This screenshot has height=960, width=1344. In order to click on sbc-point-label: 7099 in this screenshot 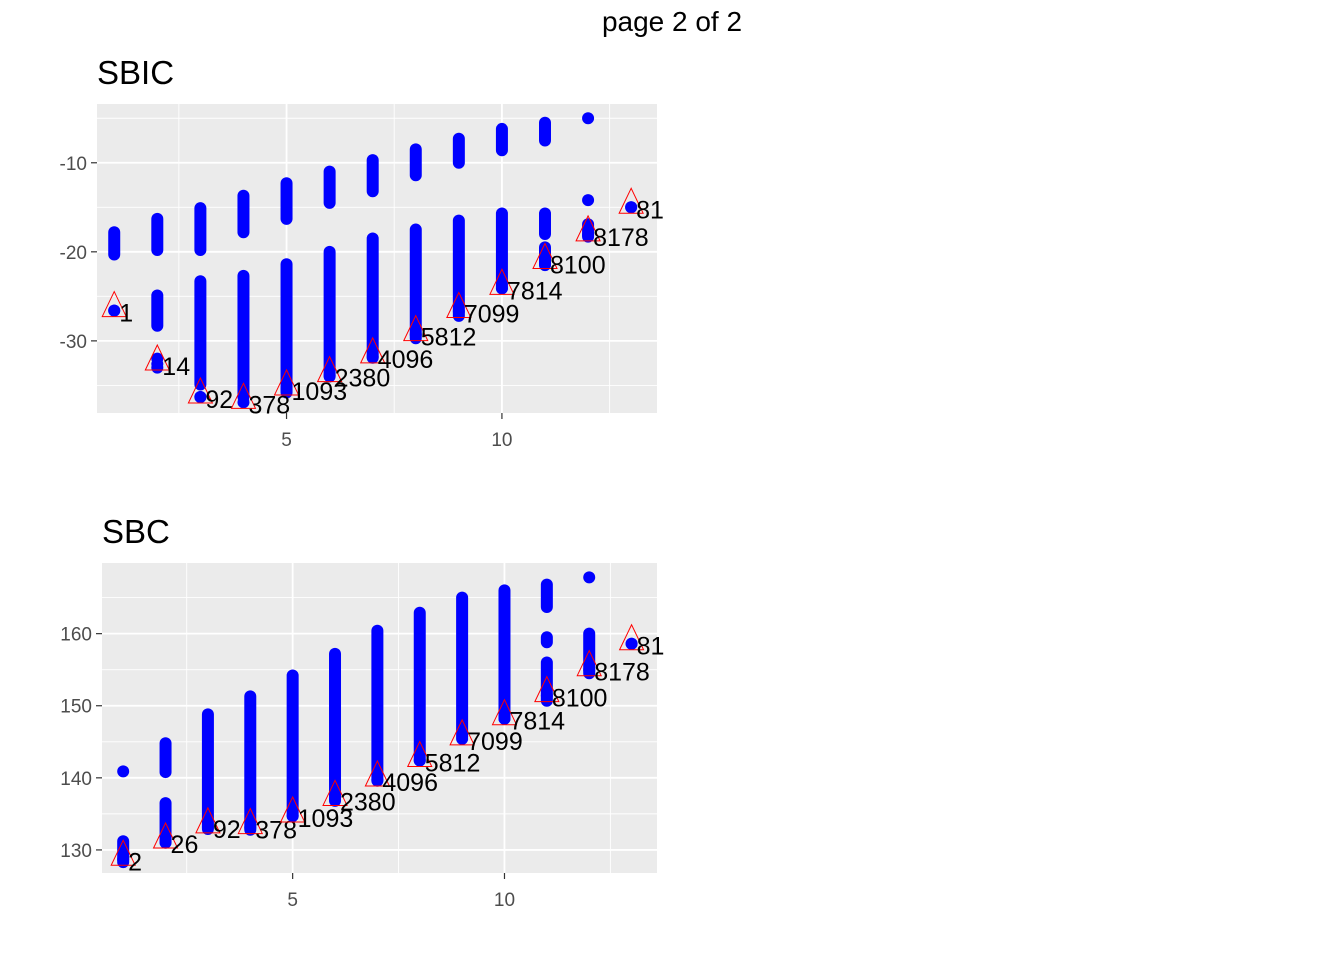, I will do `click(495, 742)`.